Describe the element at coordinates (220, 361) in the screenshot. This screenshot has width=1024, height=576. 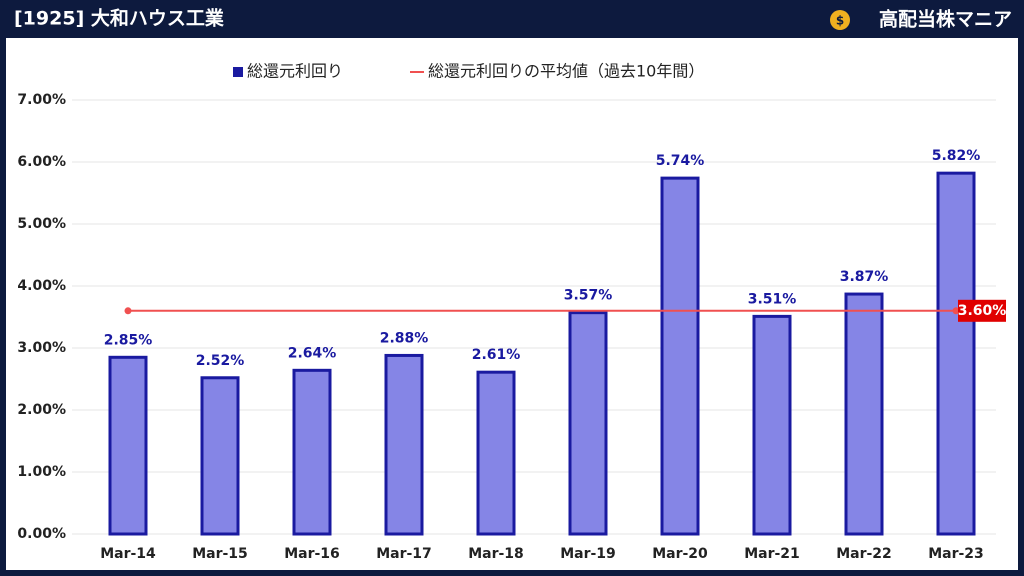
I see `data-label: 2.52%` at that location.